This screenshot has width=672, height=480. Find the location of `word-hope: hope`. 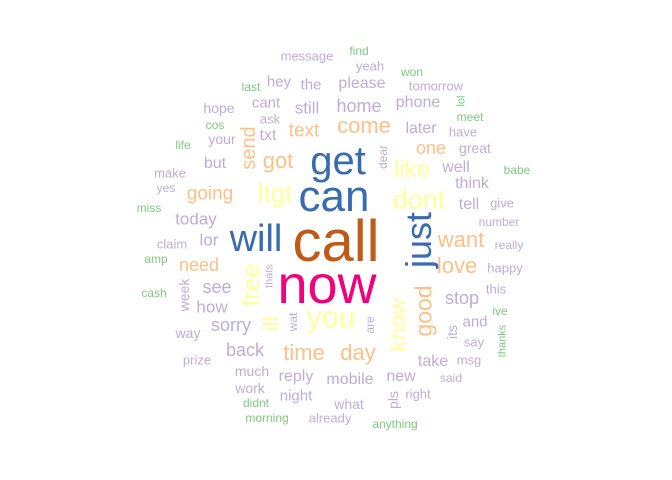

word-hope: hope is located at coordinates (219, 108).